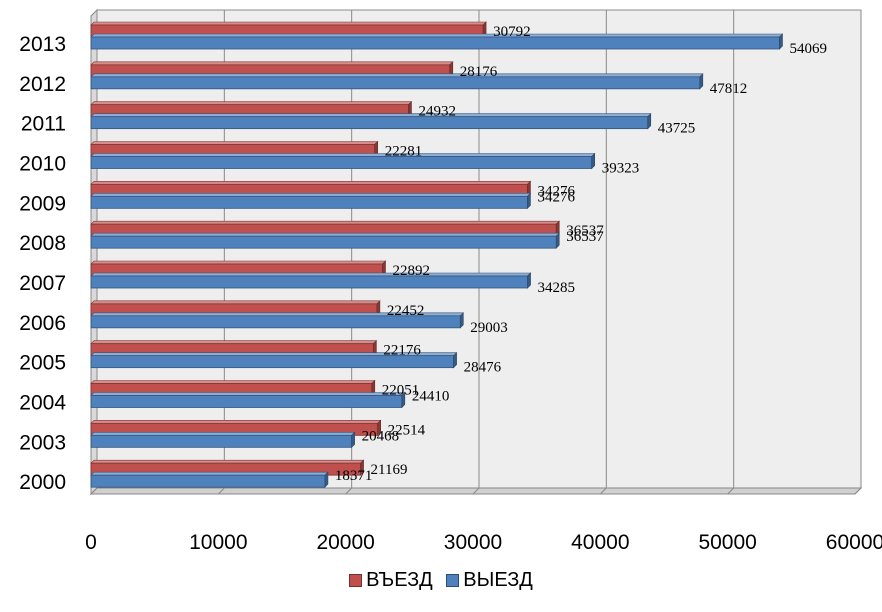 The width and height of the screenshot is (882, 612). Describe the element at coordinates (354, 476) in the screenshot. I see `data-label-exit: 18371` at that location.